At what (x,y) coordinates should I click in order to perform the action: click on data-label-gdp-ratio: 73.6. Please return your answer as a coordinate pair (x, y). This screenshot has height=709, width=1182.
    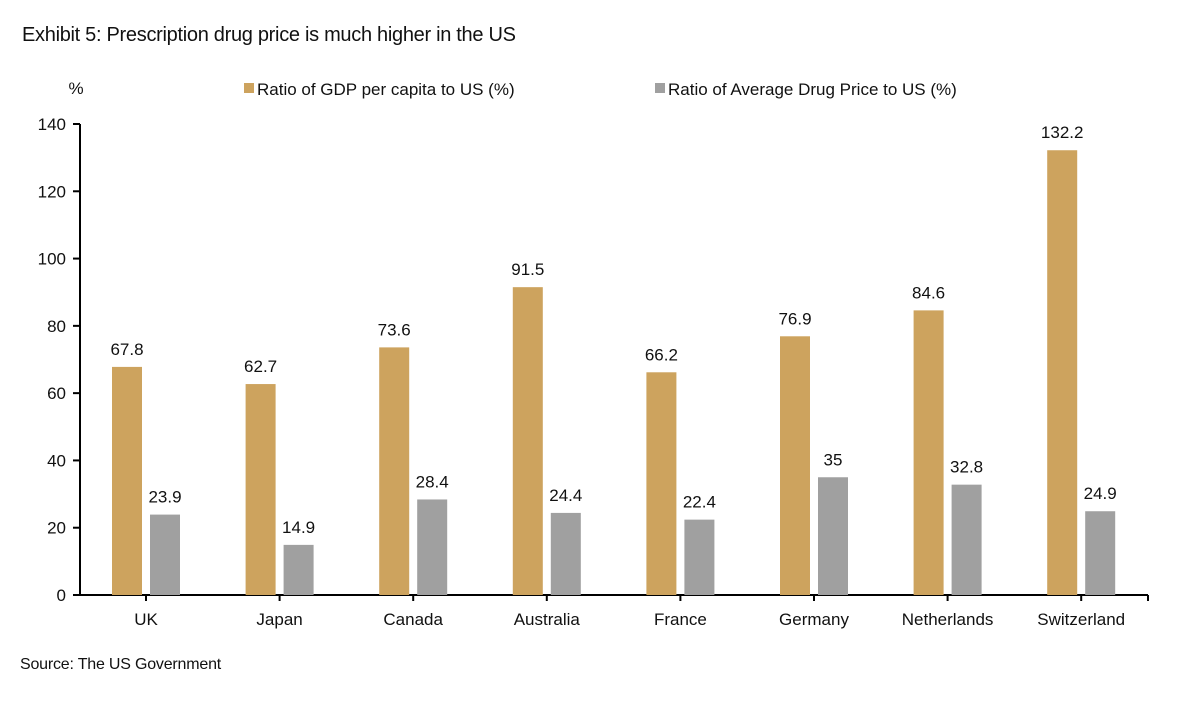
    Looking at the image, I should click on (394, 329).